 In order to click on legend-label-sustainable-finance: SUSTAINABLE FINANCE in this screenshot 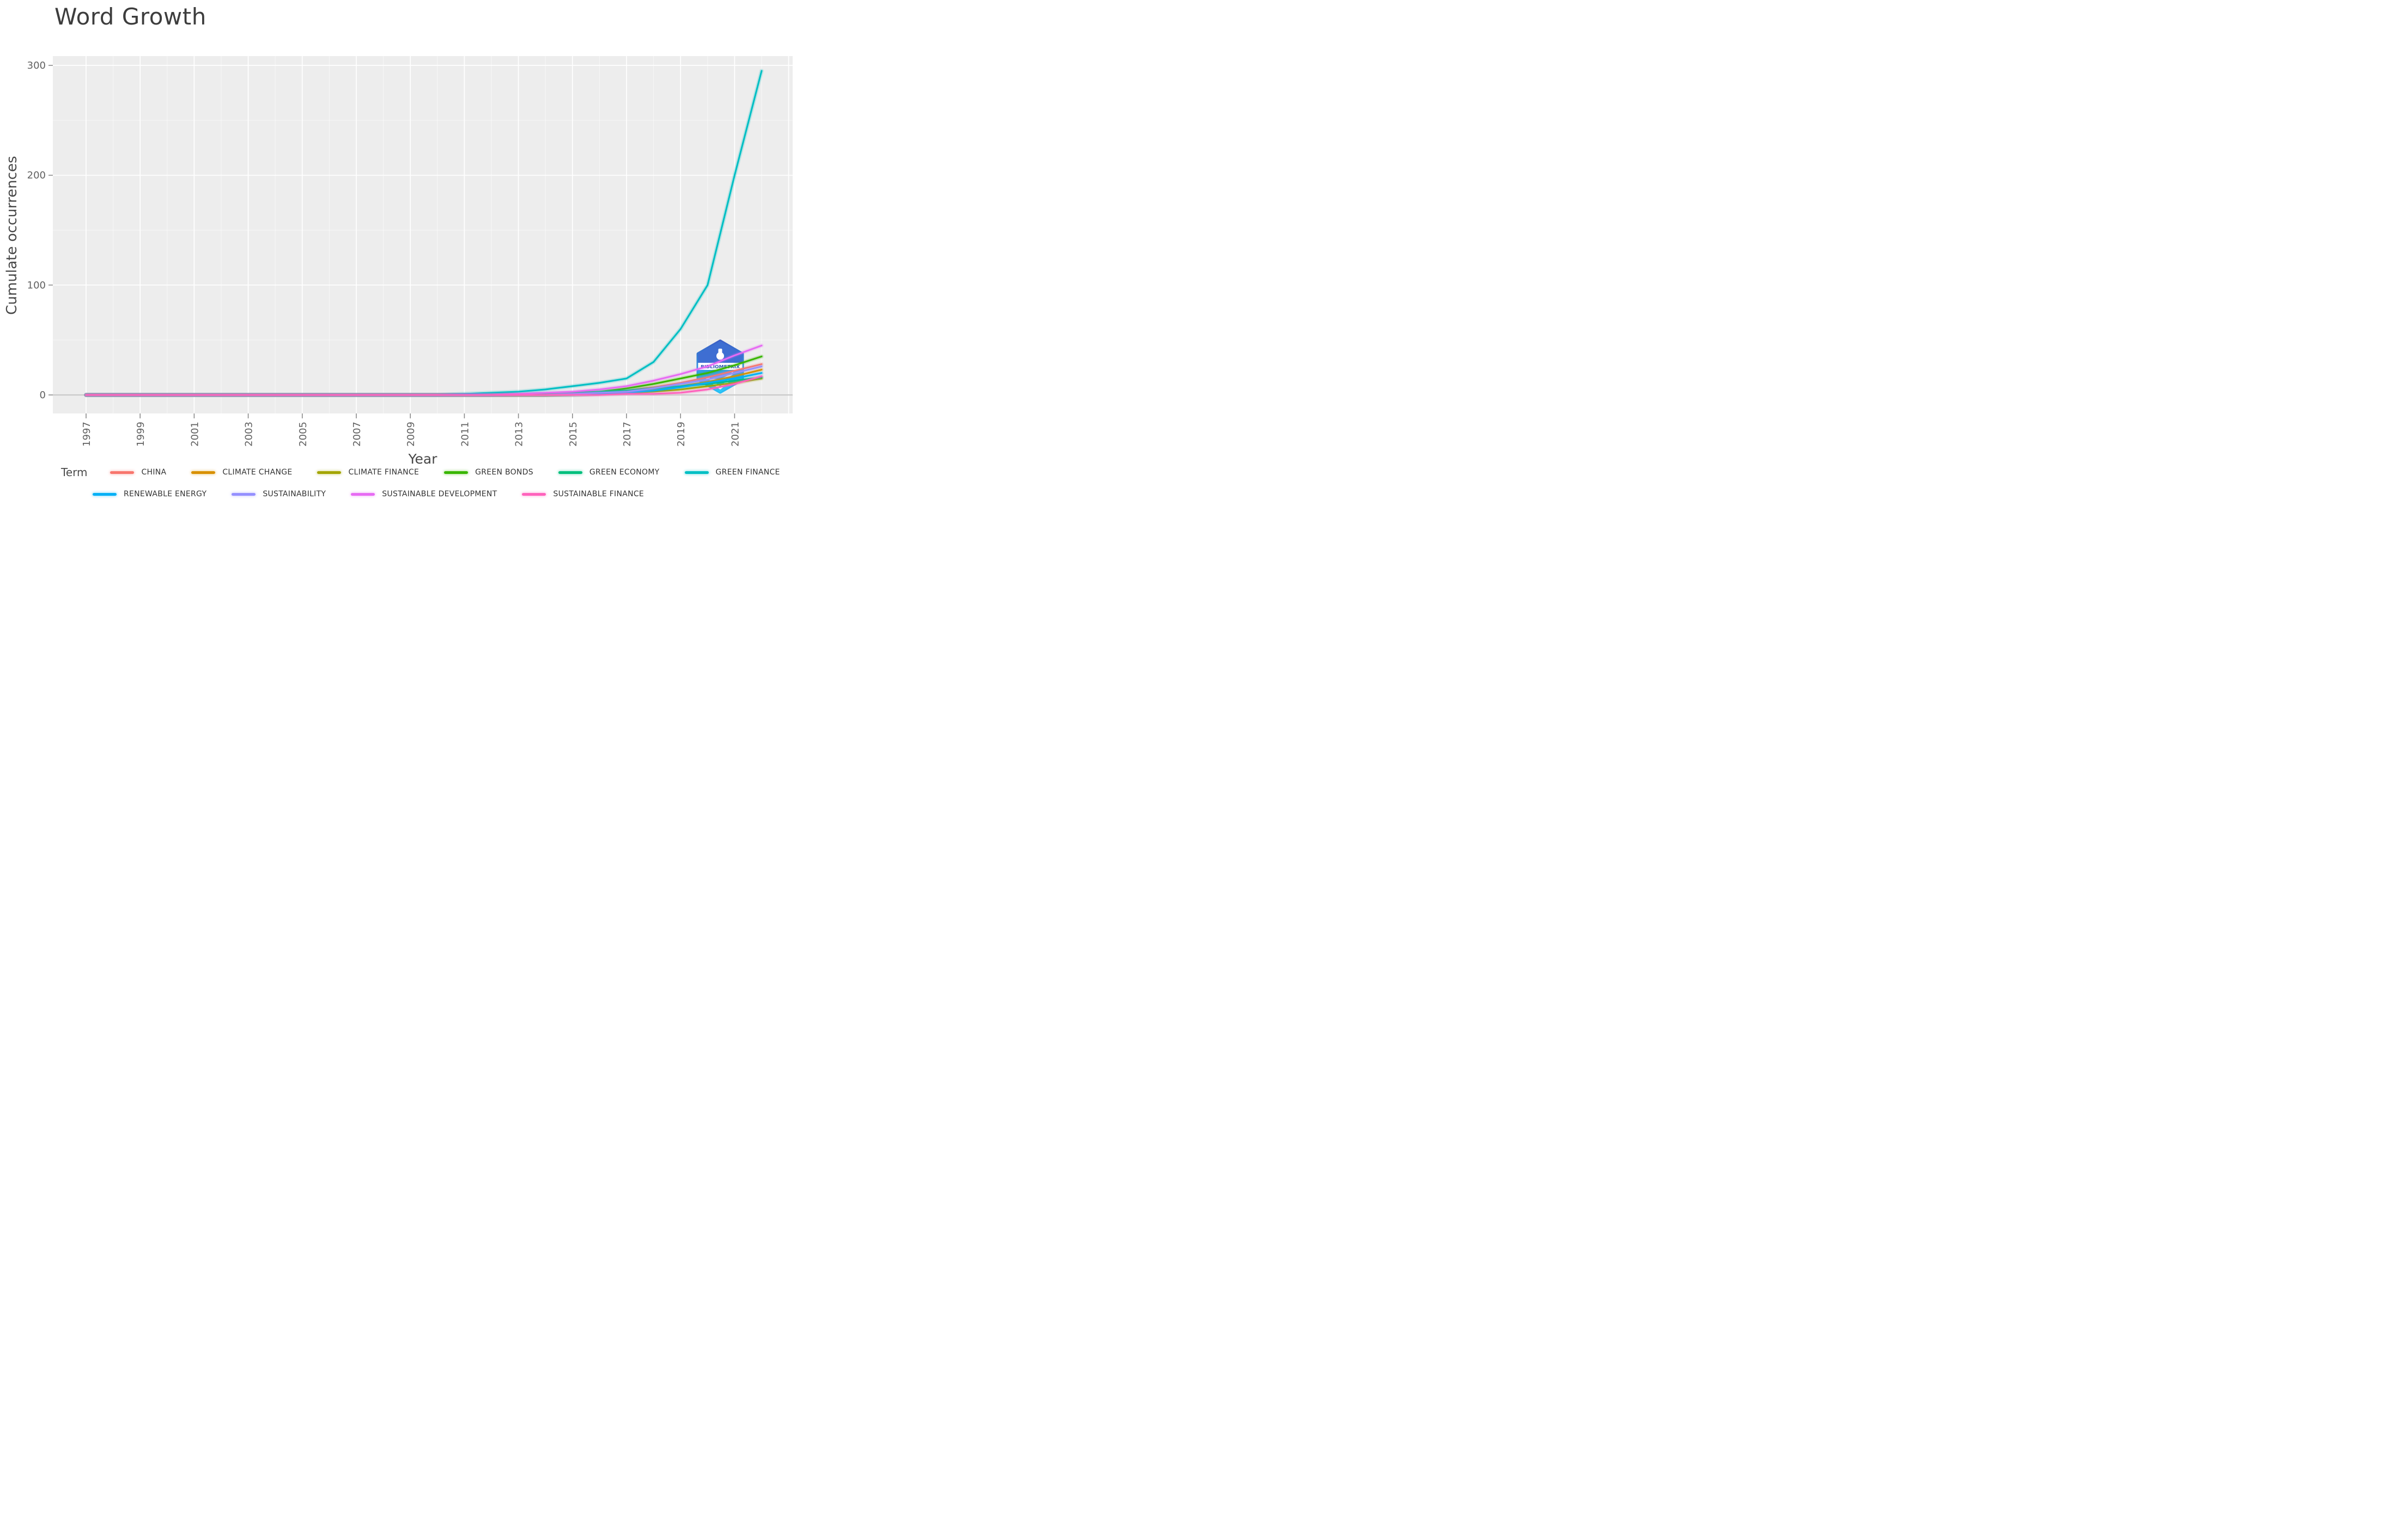, I will do `click(598, 494)`.